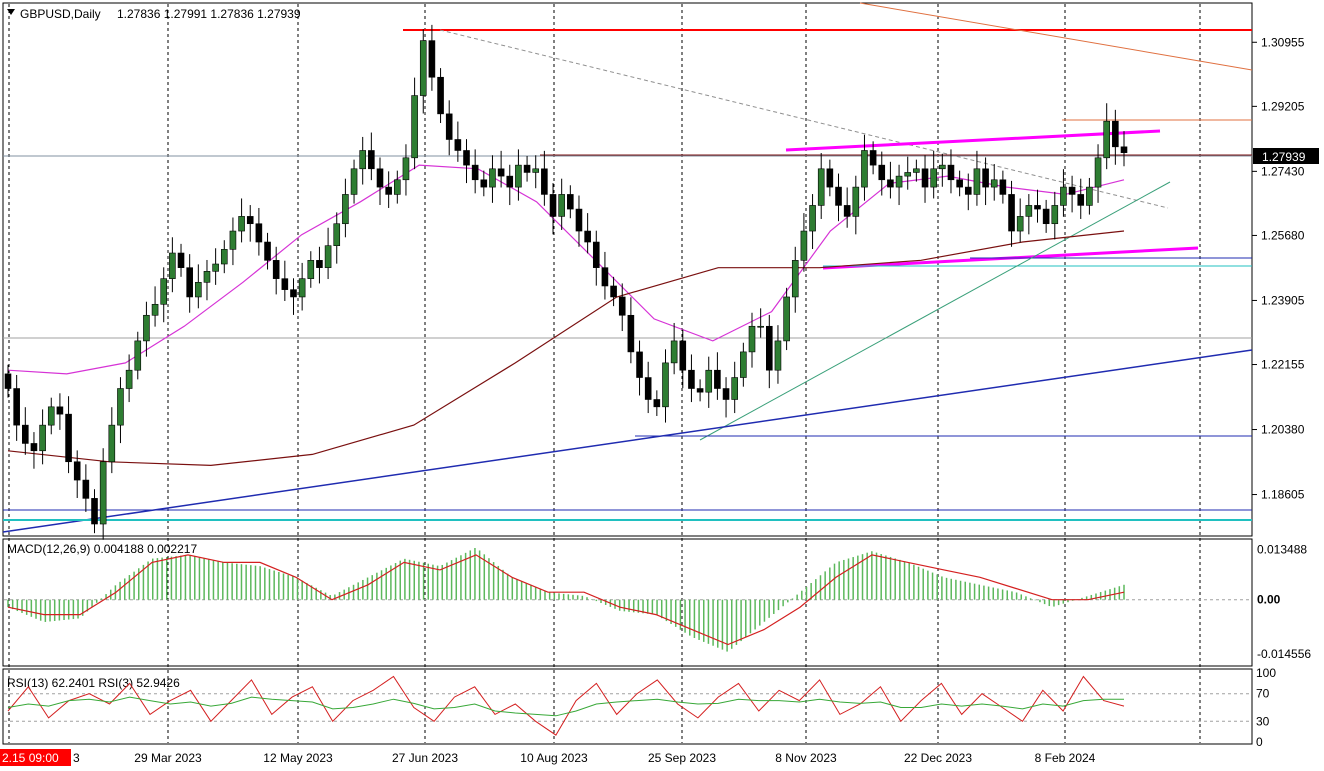 The width and height of the screenshot is (1324, 771). I want to click on price-tick-label: 1.25680, so click(1283, 235).